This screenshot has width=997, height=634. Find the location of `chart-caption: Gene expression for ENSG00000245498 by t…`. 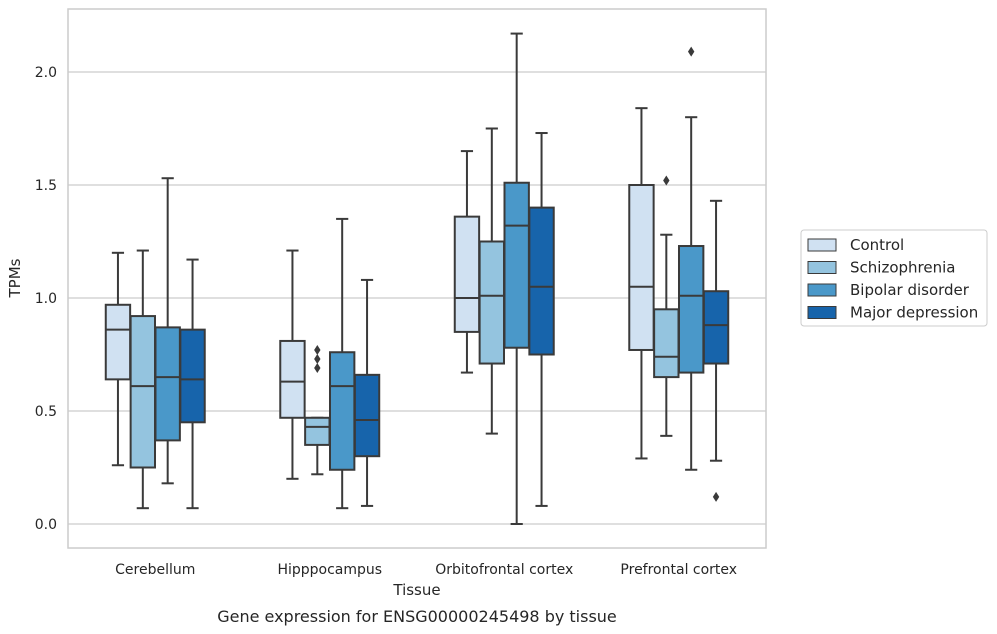

chart-caption: Gene expression for ENSG00000245498 by t… is located at coordinates (417, 616).